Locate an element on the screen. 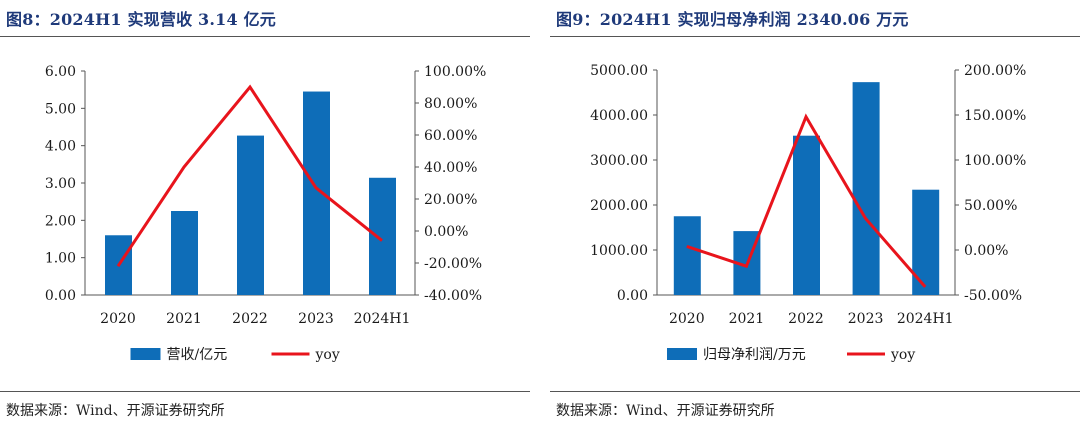 The image size is (1080, 427). y-tick-label-left: 2000.00 is located at coordinates (619, 206).